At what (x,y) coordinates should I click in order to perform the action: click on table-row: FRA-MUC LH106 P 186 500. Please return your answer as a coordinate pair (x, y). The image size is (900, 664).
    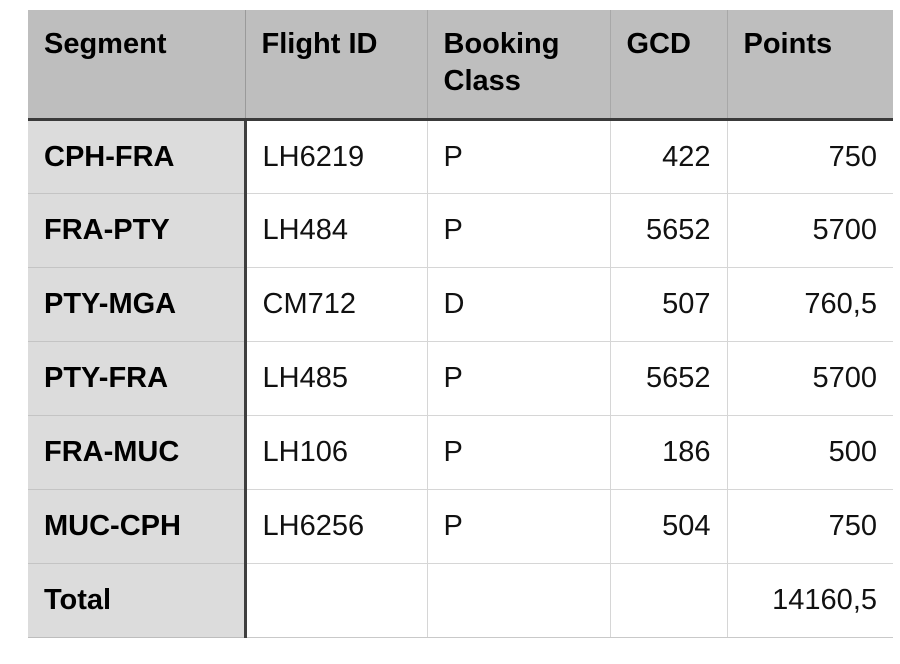
    Looking at the image, I should click on (460, 453).